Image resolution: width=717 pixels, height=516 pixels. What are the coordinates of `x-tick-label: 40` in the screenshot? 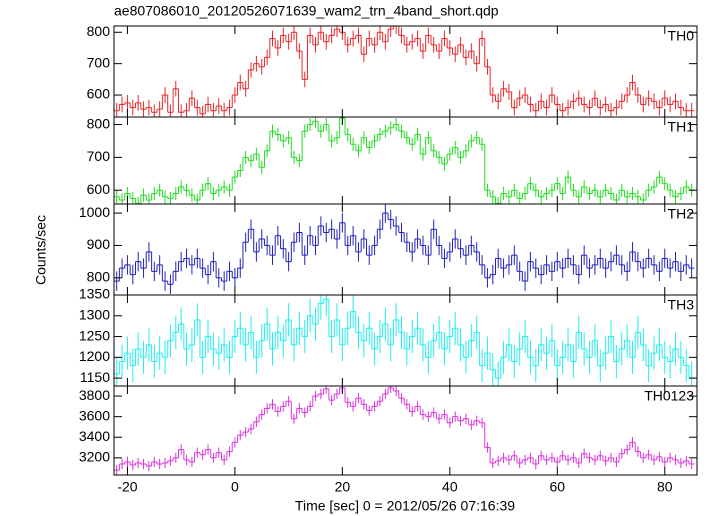 It's located at (450, 487).